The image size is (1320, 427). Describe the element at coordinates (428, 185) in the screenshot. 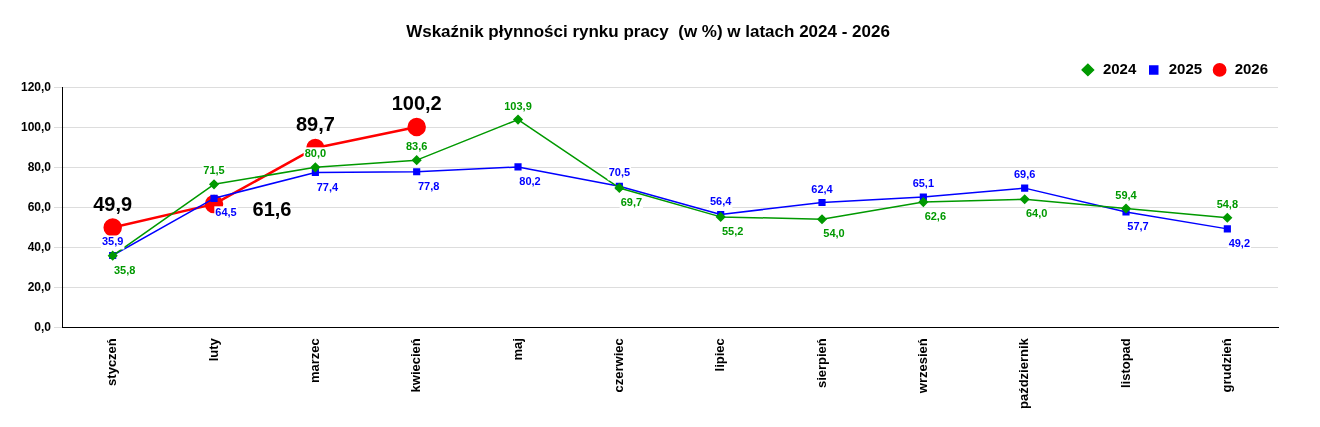

I see `data-label: 77,8` at that location.